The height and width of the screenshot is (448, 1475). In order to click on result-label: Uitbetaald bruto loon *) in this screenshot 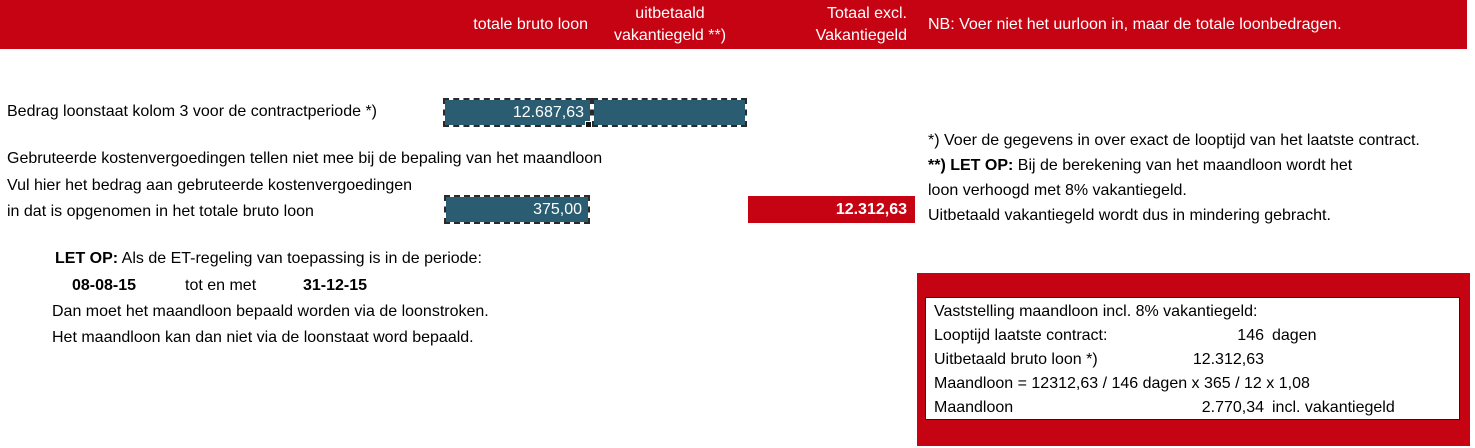, I will do `click(1016, 359)`.